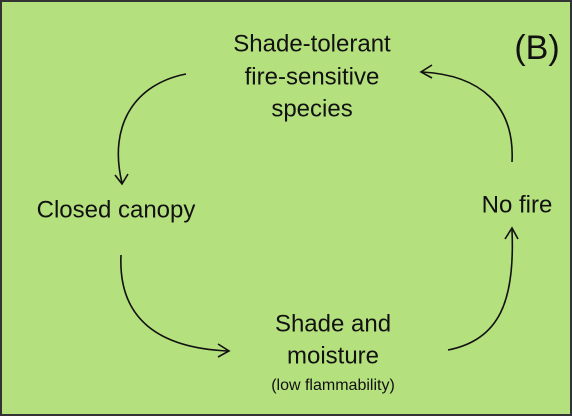 Image resolution: width=572 pixels, height=416 pixels. Describe the element at coordinates (312, 76) in the screenshot. I see `node-text: fire-sensitive` at that location.